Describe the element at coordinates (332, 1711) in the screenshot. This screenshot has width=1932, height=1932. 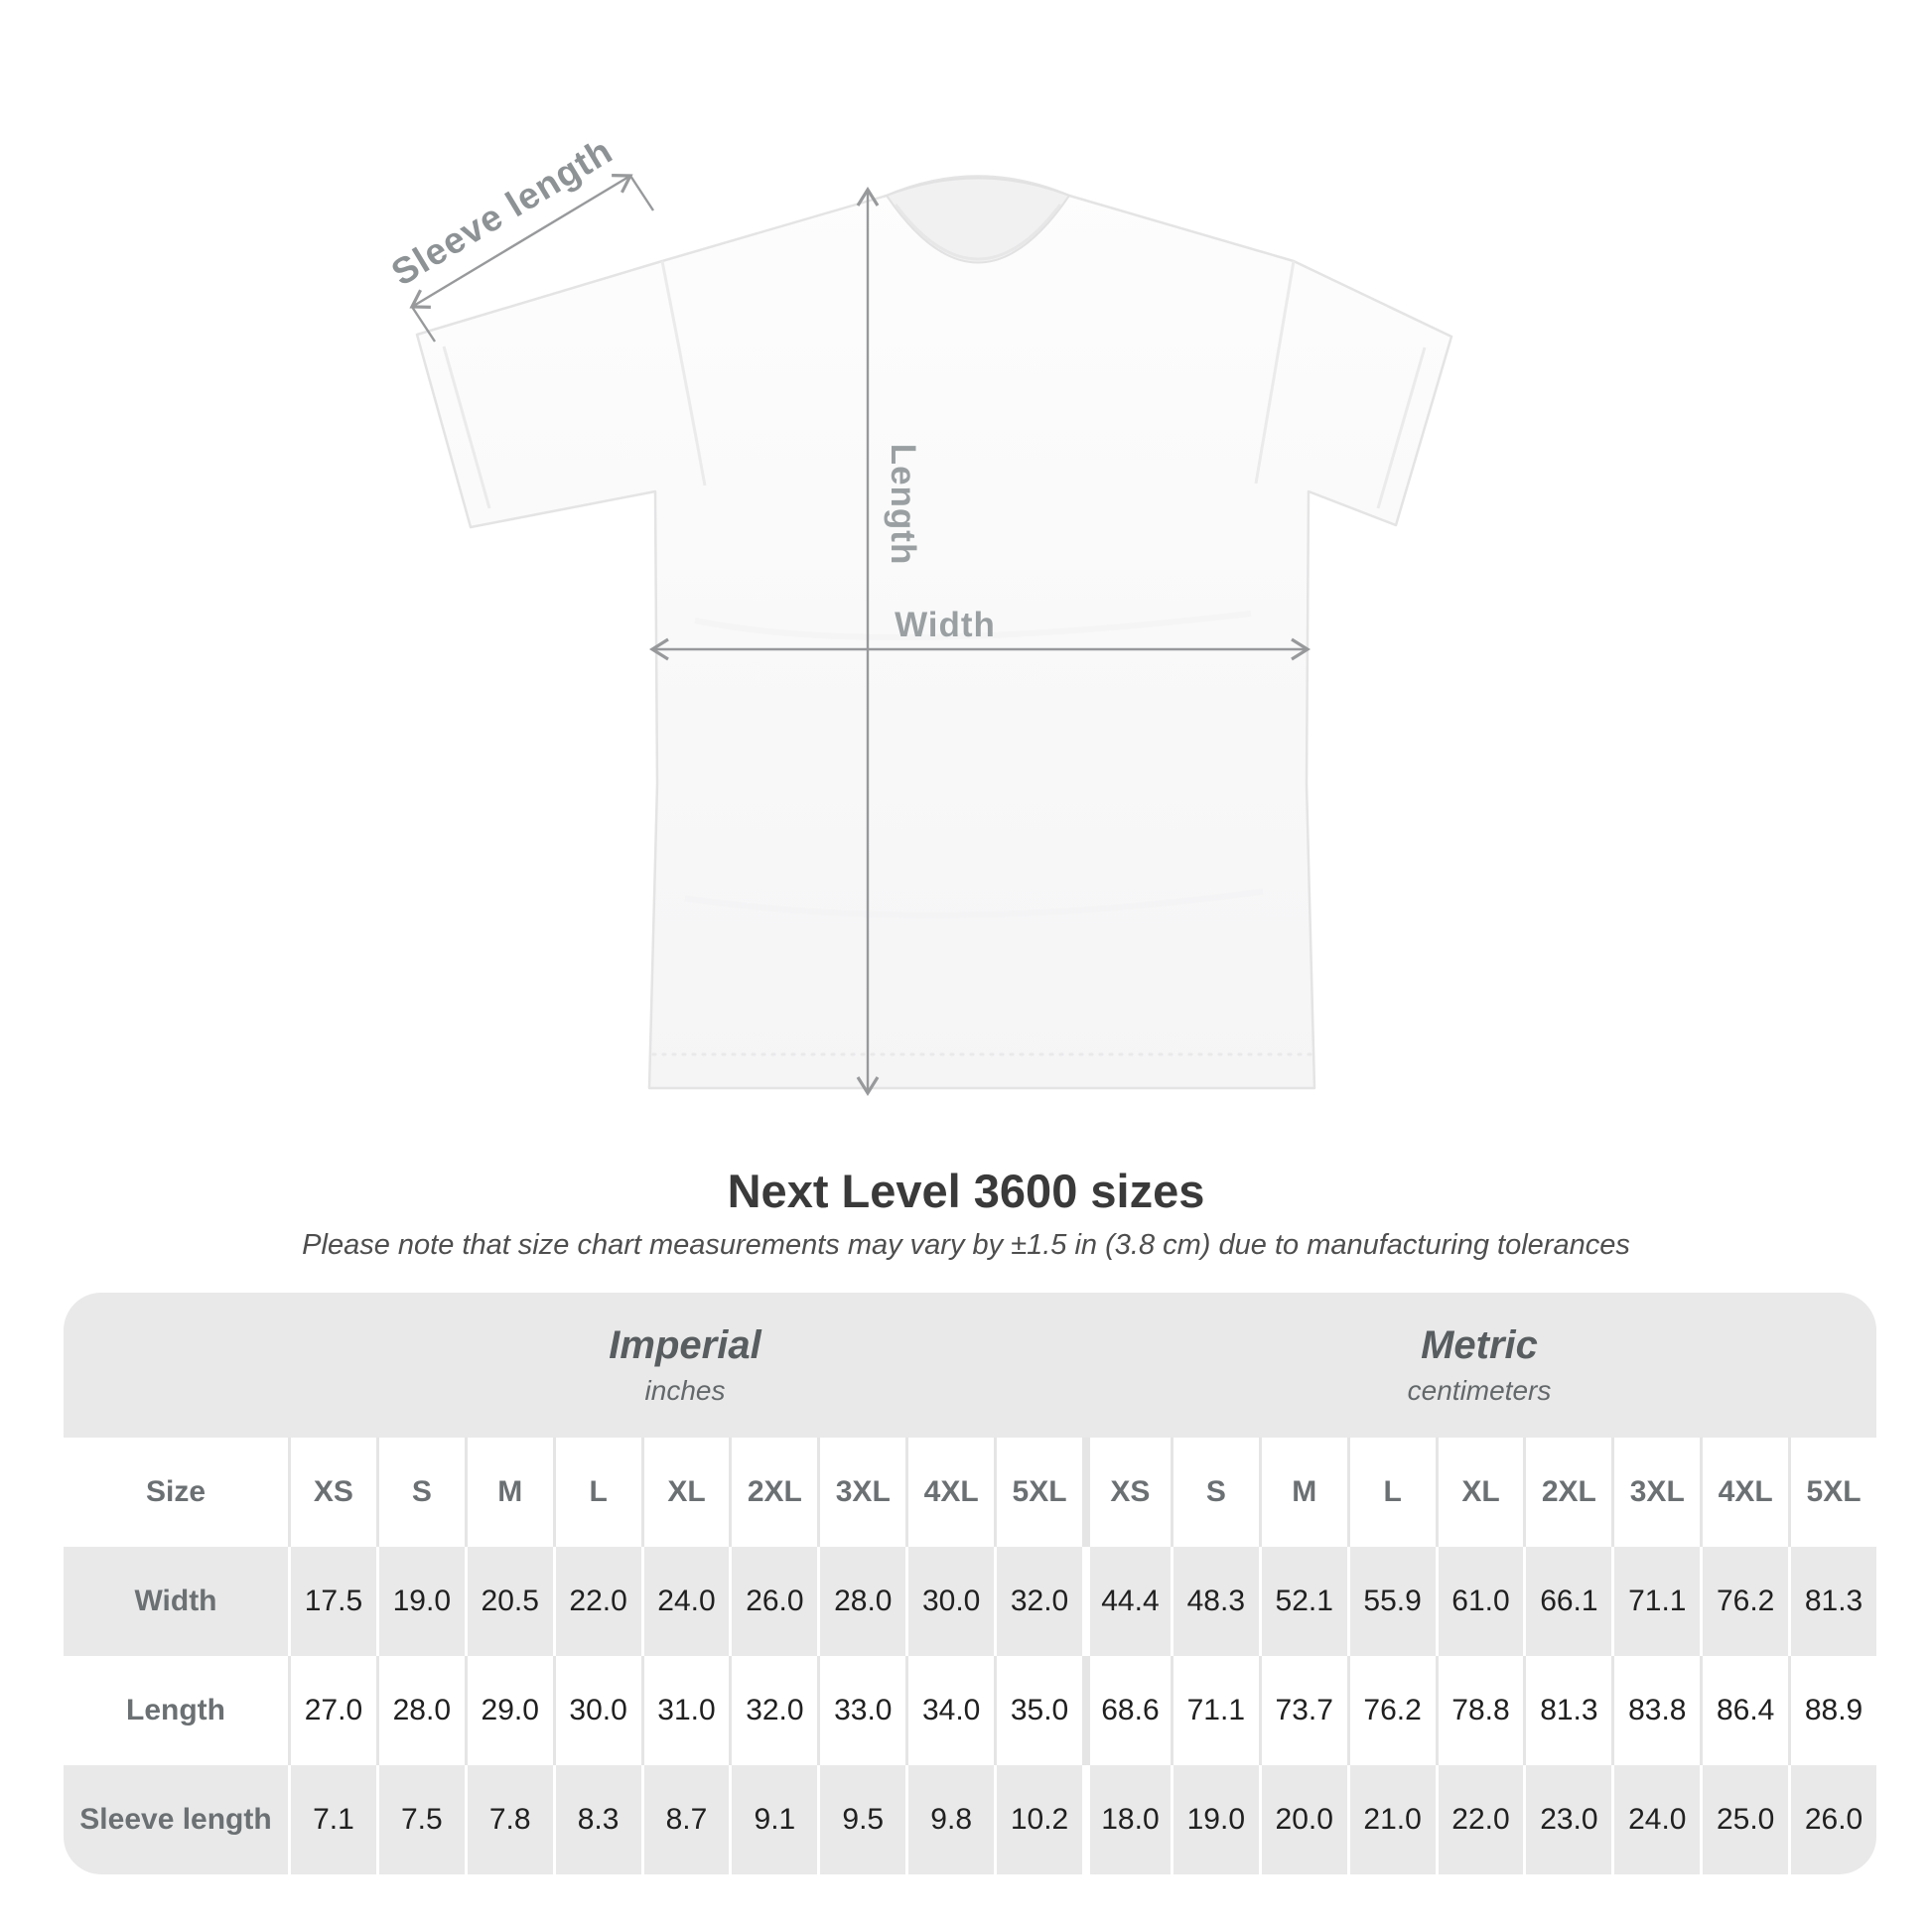
I see `measurement-value: 27.0` at that location.